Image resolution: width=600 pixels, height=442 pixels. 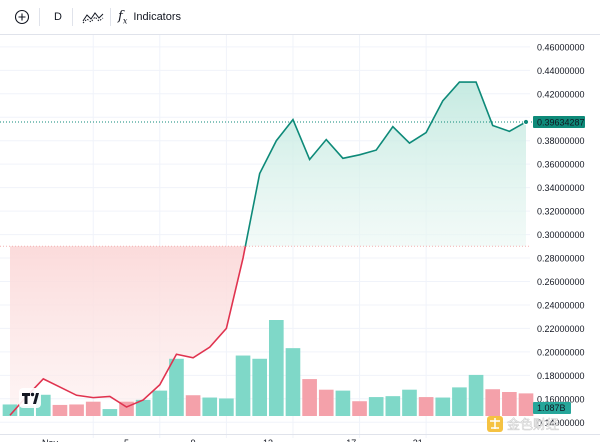 I want to click on price-tick-label: 0.38000000, so click(x=561, y=141).